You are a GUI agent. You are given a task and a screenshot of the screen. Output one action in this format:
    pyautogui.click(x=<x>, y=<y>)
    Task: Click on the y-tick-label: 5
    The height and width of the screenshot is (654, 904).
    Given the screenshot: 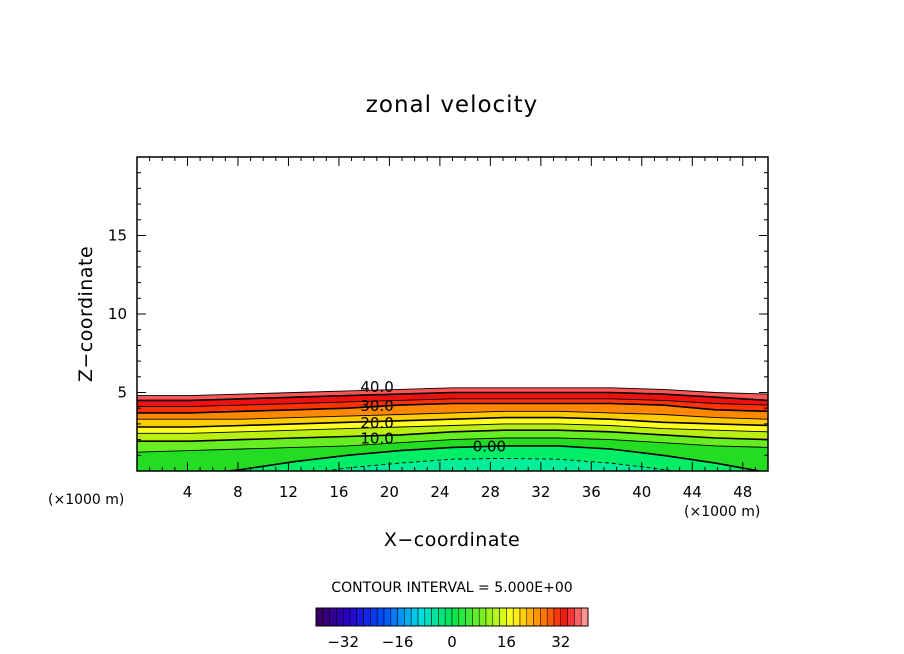 What is the action you would take?
    pyautogui.click(x=122, y=393)
    